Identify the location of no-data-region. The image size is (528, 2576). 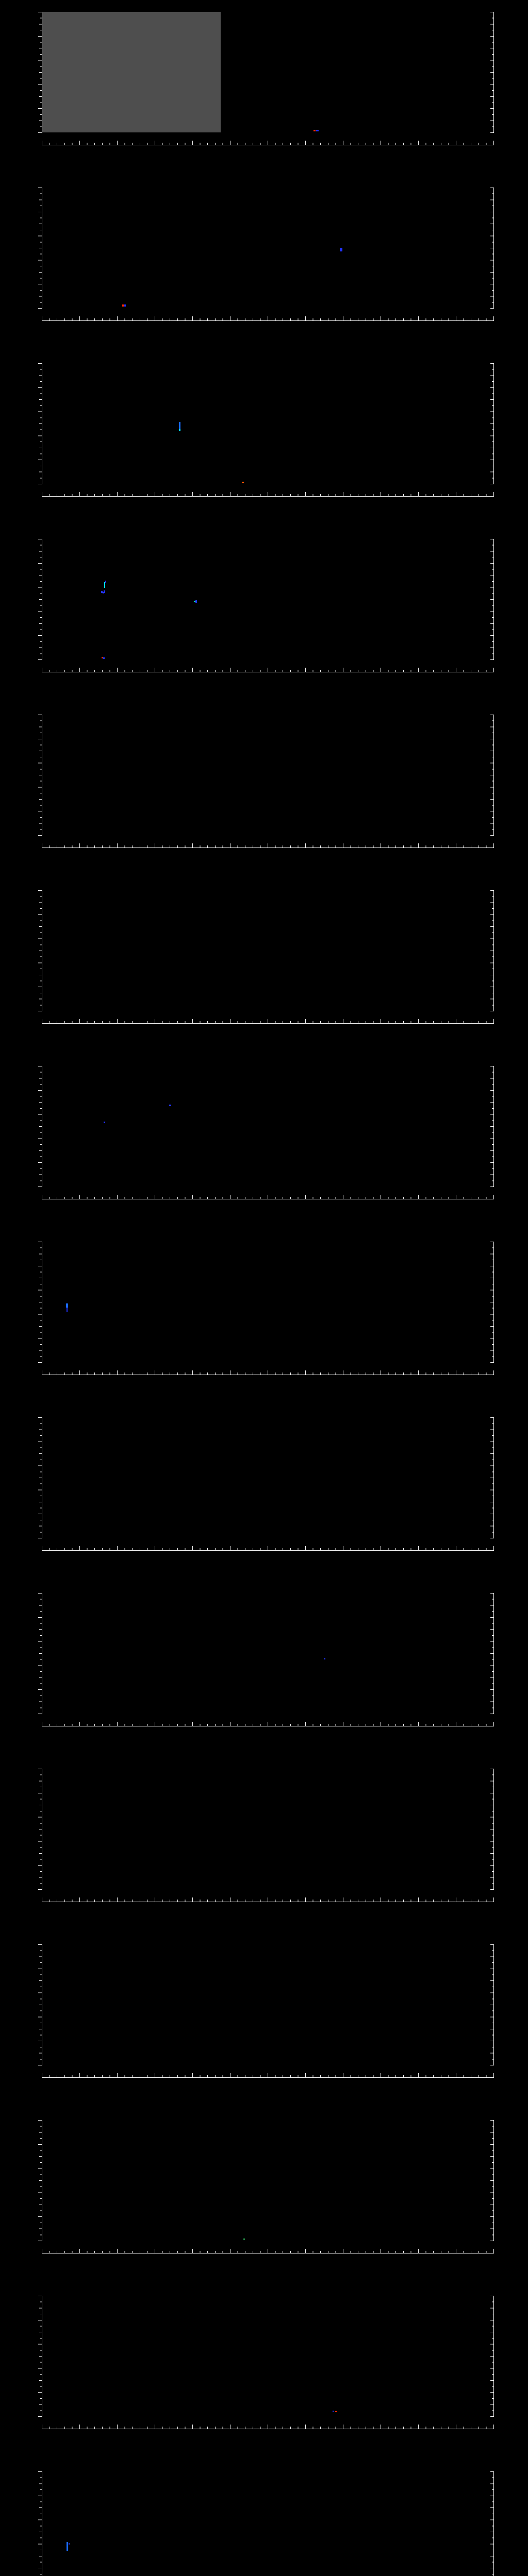
(131, 72).